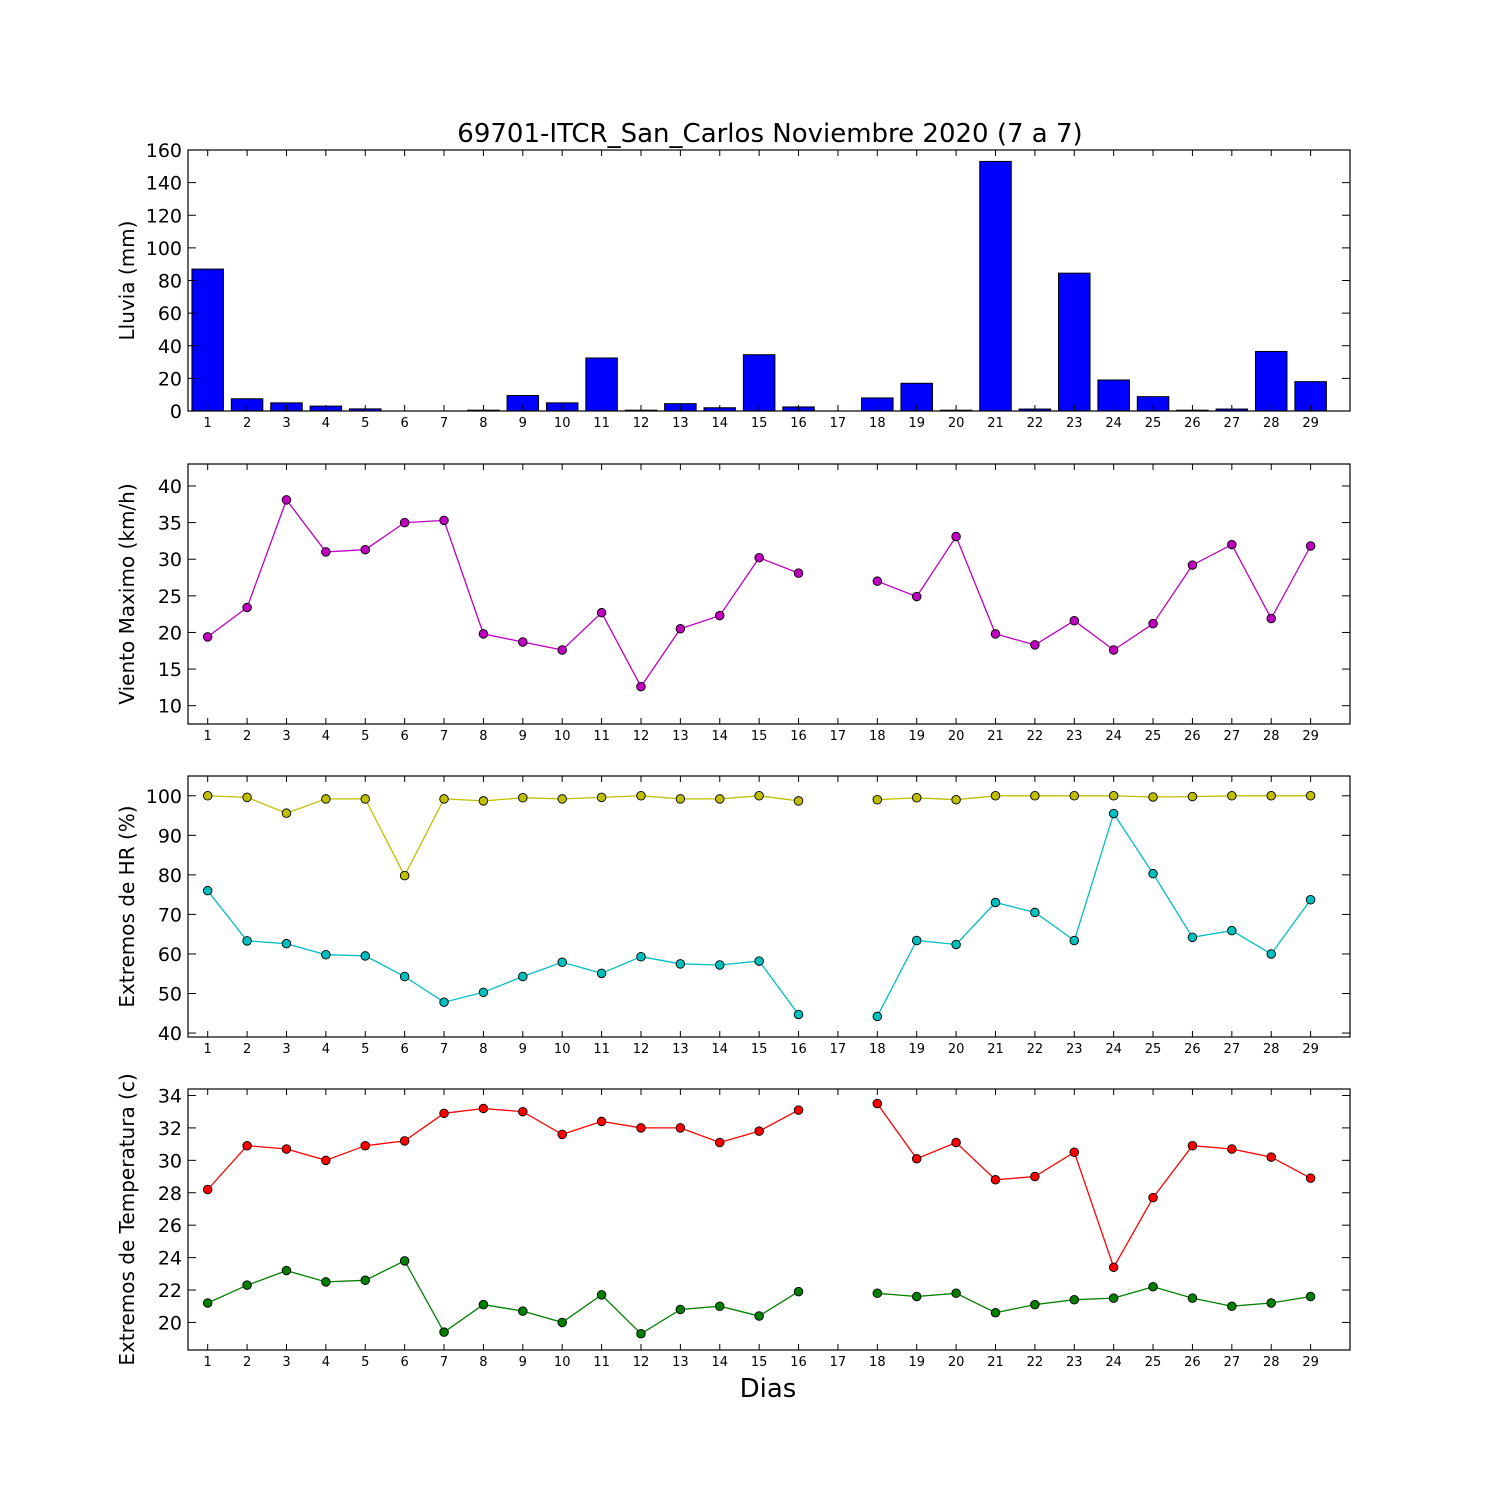 This screenshot has width=1500, height=1500. What do you see at coordinates (562, 423) in the screenshot?
I see `rainfall-x-tick-label: 10` at bounding box center [562, 423].